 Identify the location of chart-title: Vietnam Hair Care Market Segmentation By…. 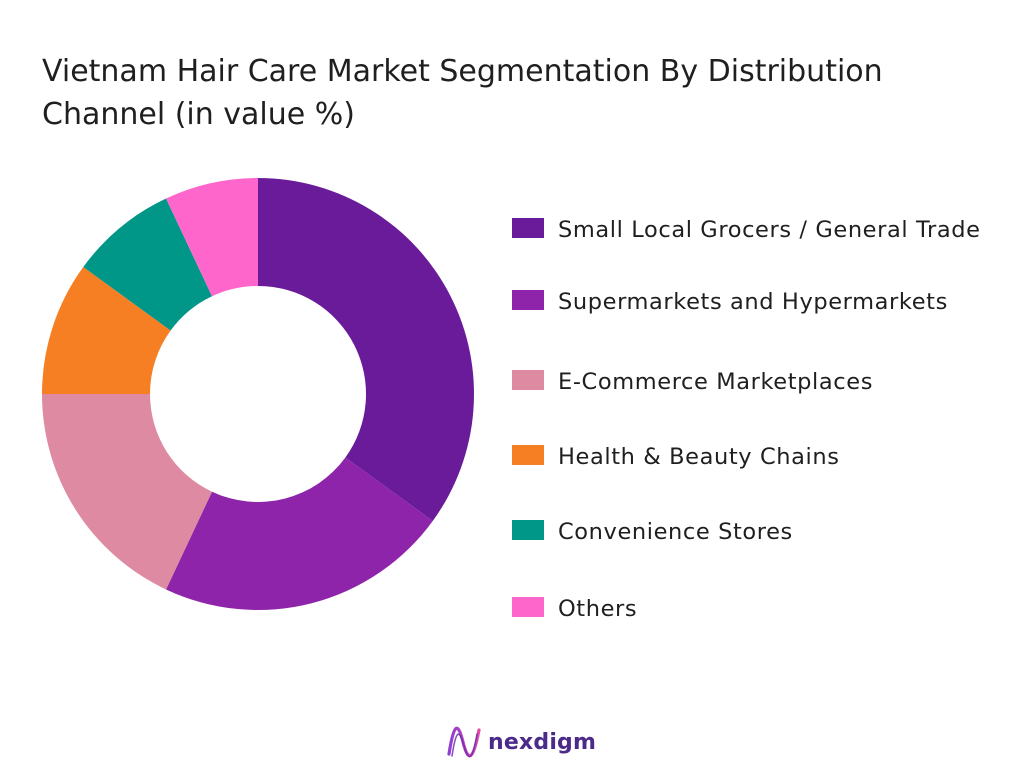
(462, 93).